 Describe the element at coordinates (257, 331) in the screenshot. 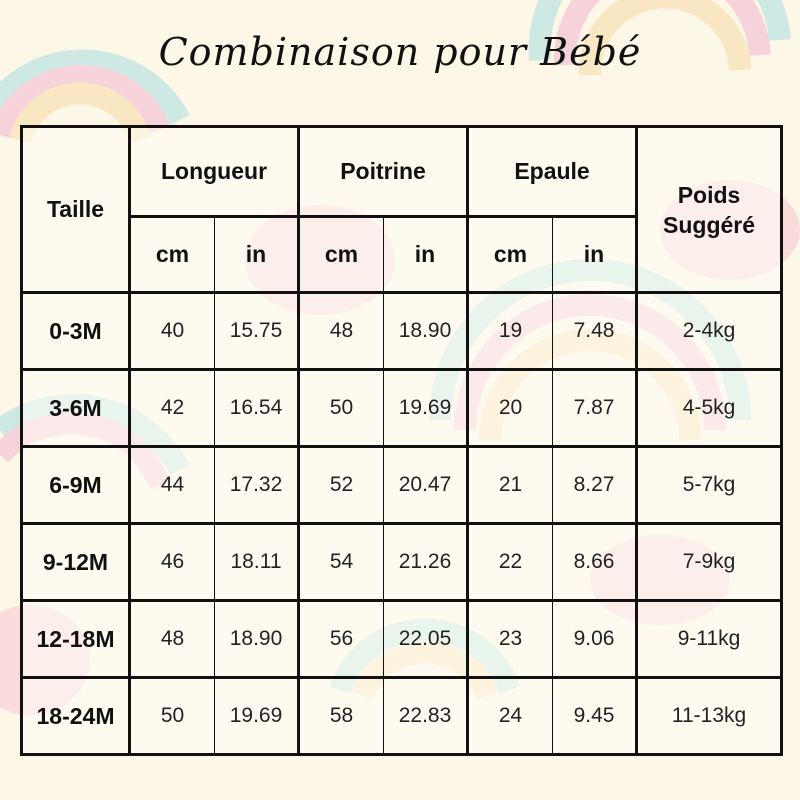

I see `cell-length-in: 15.75` at that location.